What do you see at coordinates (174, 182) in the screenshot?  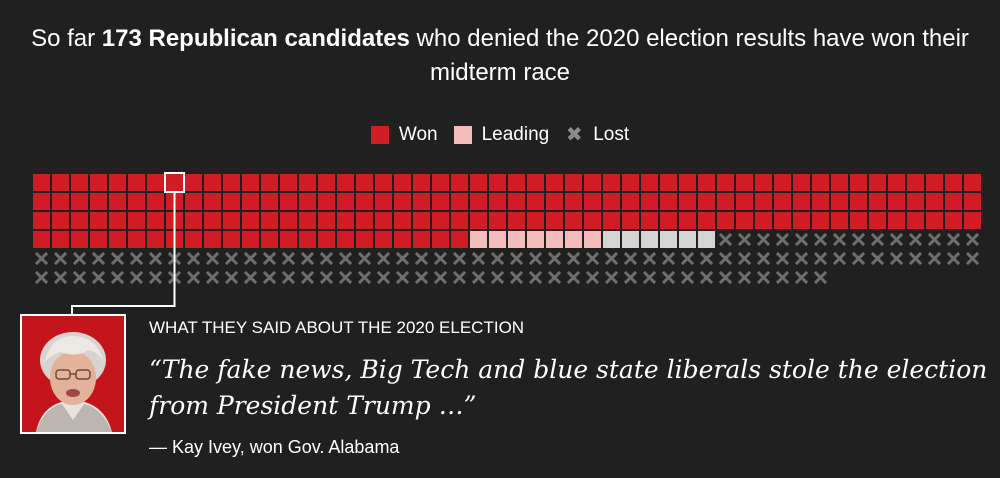 I see `highlighted-candidate-square` at bounding box center [174, 182].